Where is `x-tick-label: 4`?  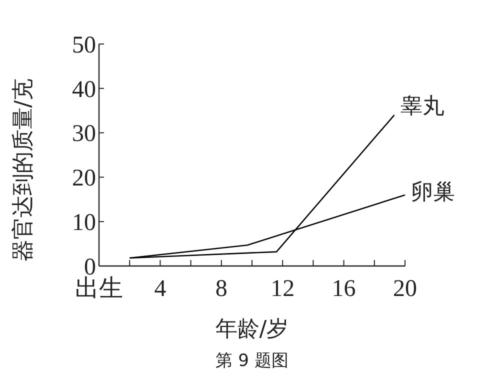 x-tick-label: 4 is located at coordinates (160, 289).